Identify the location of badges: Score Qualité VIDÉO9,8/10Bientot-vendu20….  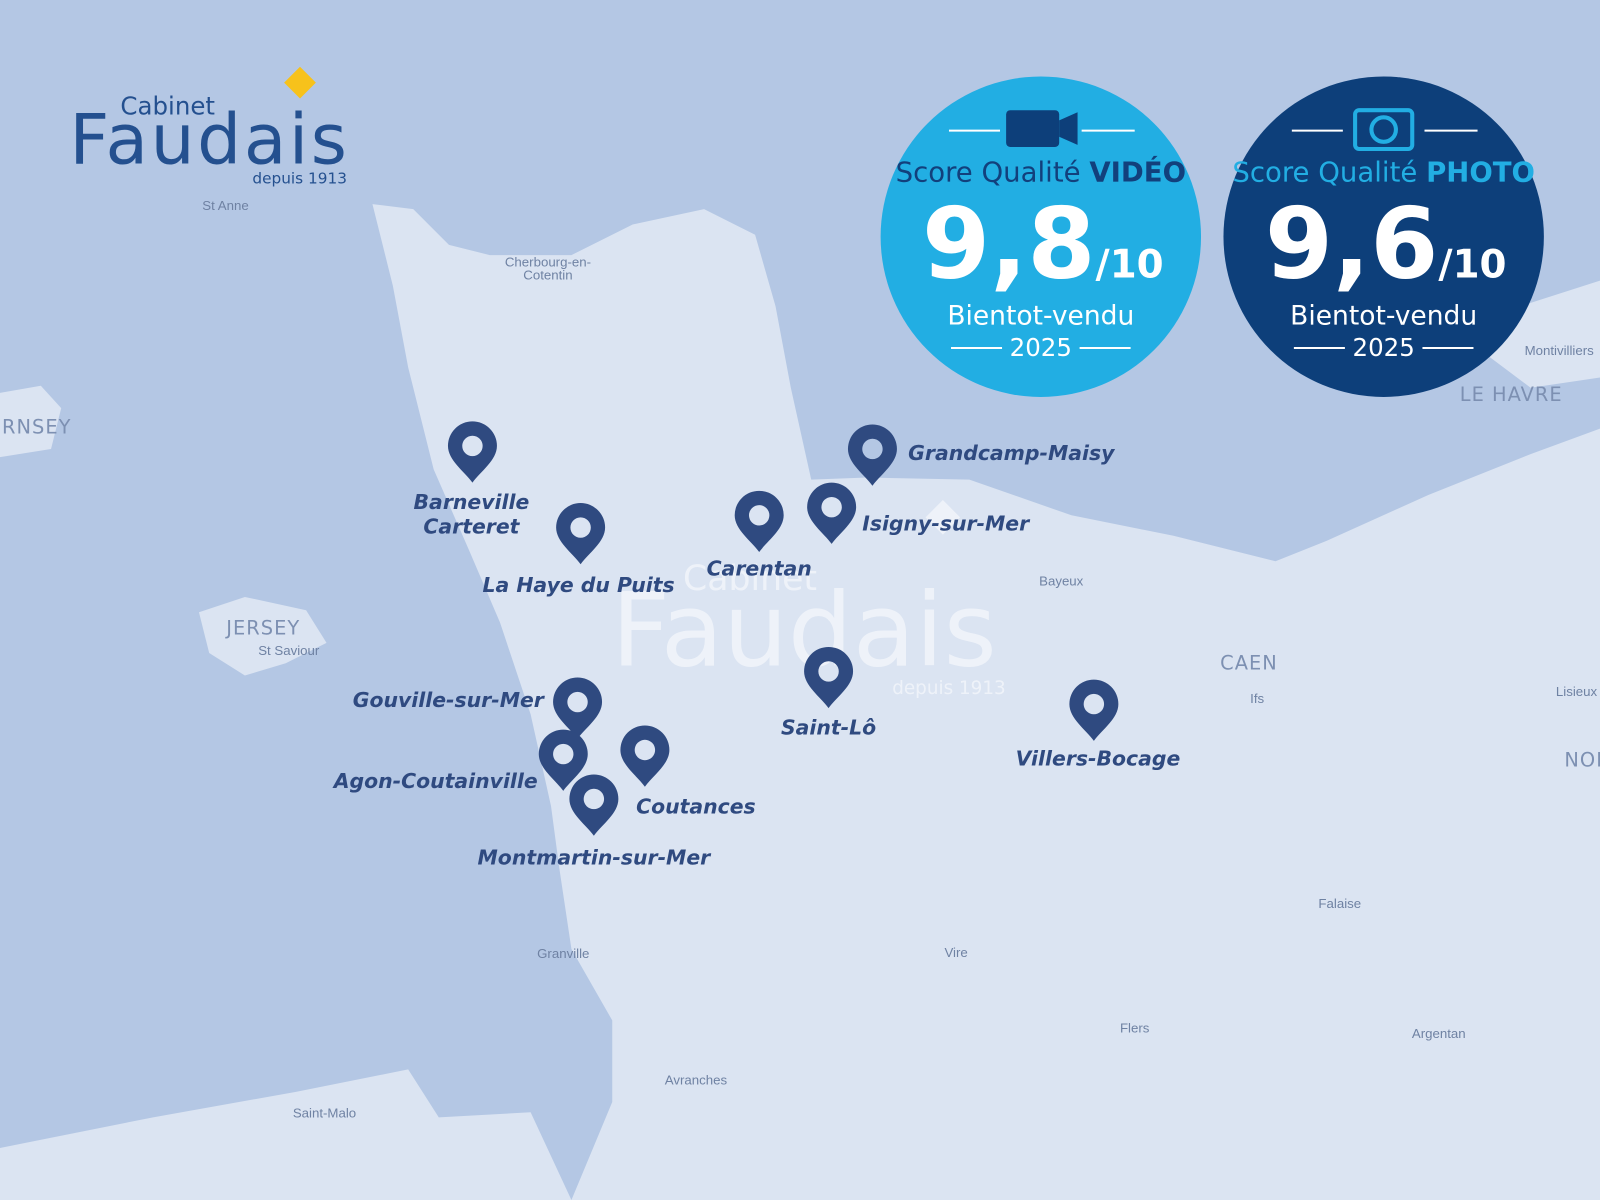
(1212, 236).